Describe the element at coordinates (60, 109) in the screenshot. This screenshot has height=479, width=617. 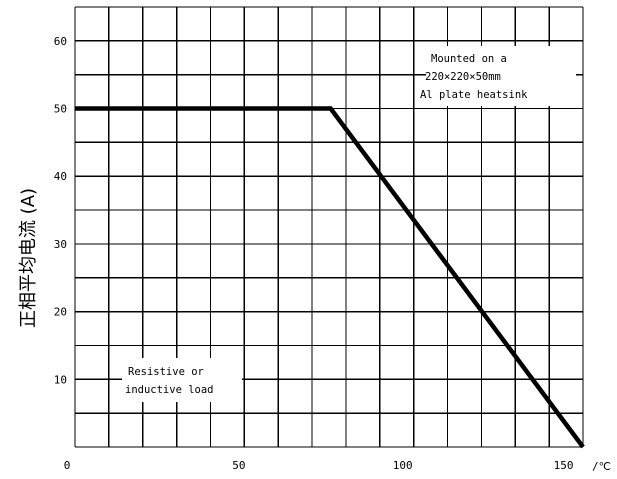
I see `y-tick-label: 50` at that location.